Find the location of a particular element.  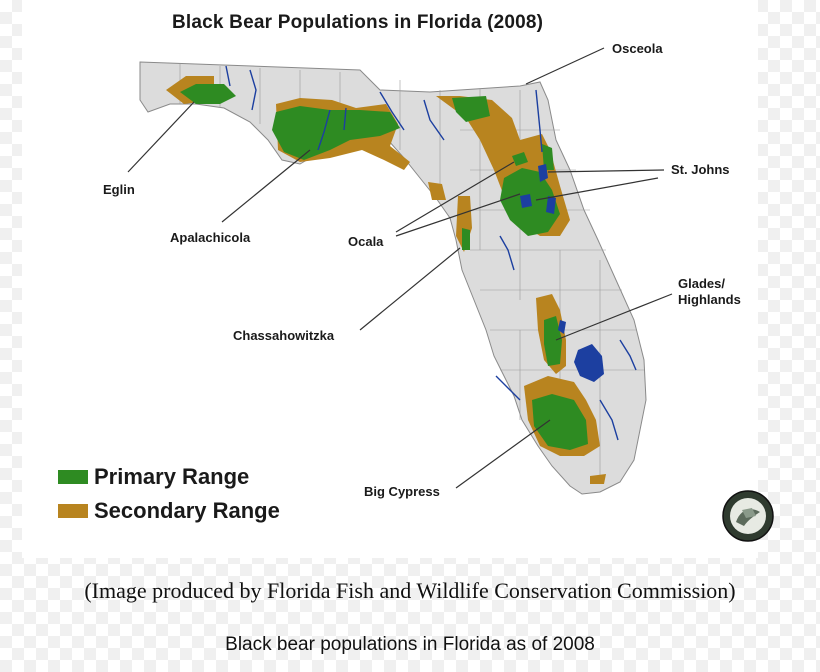

map-title: Black Bear Populations in Florida (2008) is located at coordinates (358, 22).